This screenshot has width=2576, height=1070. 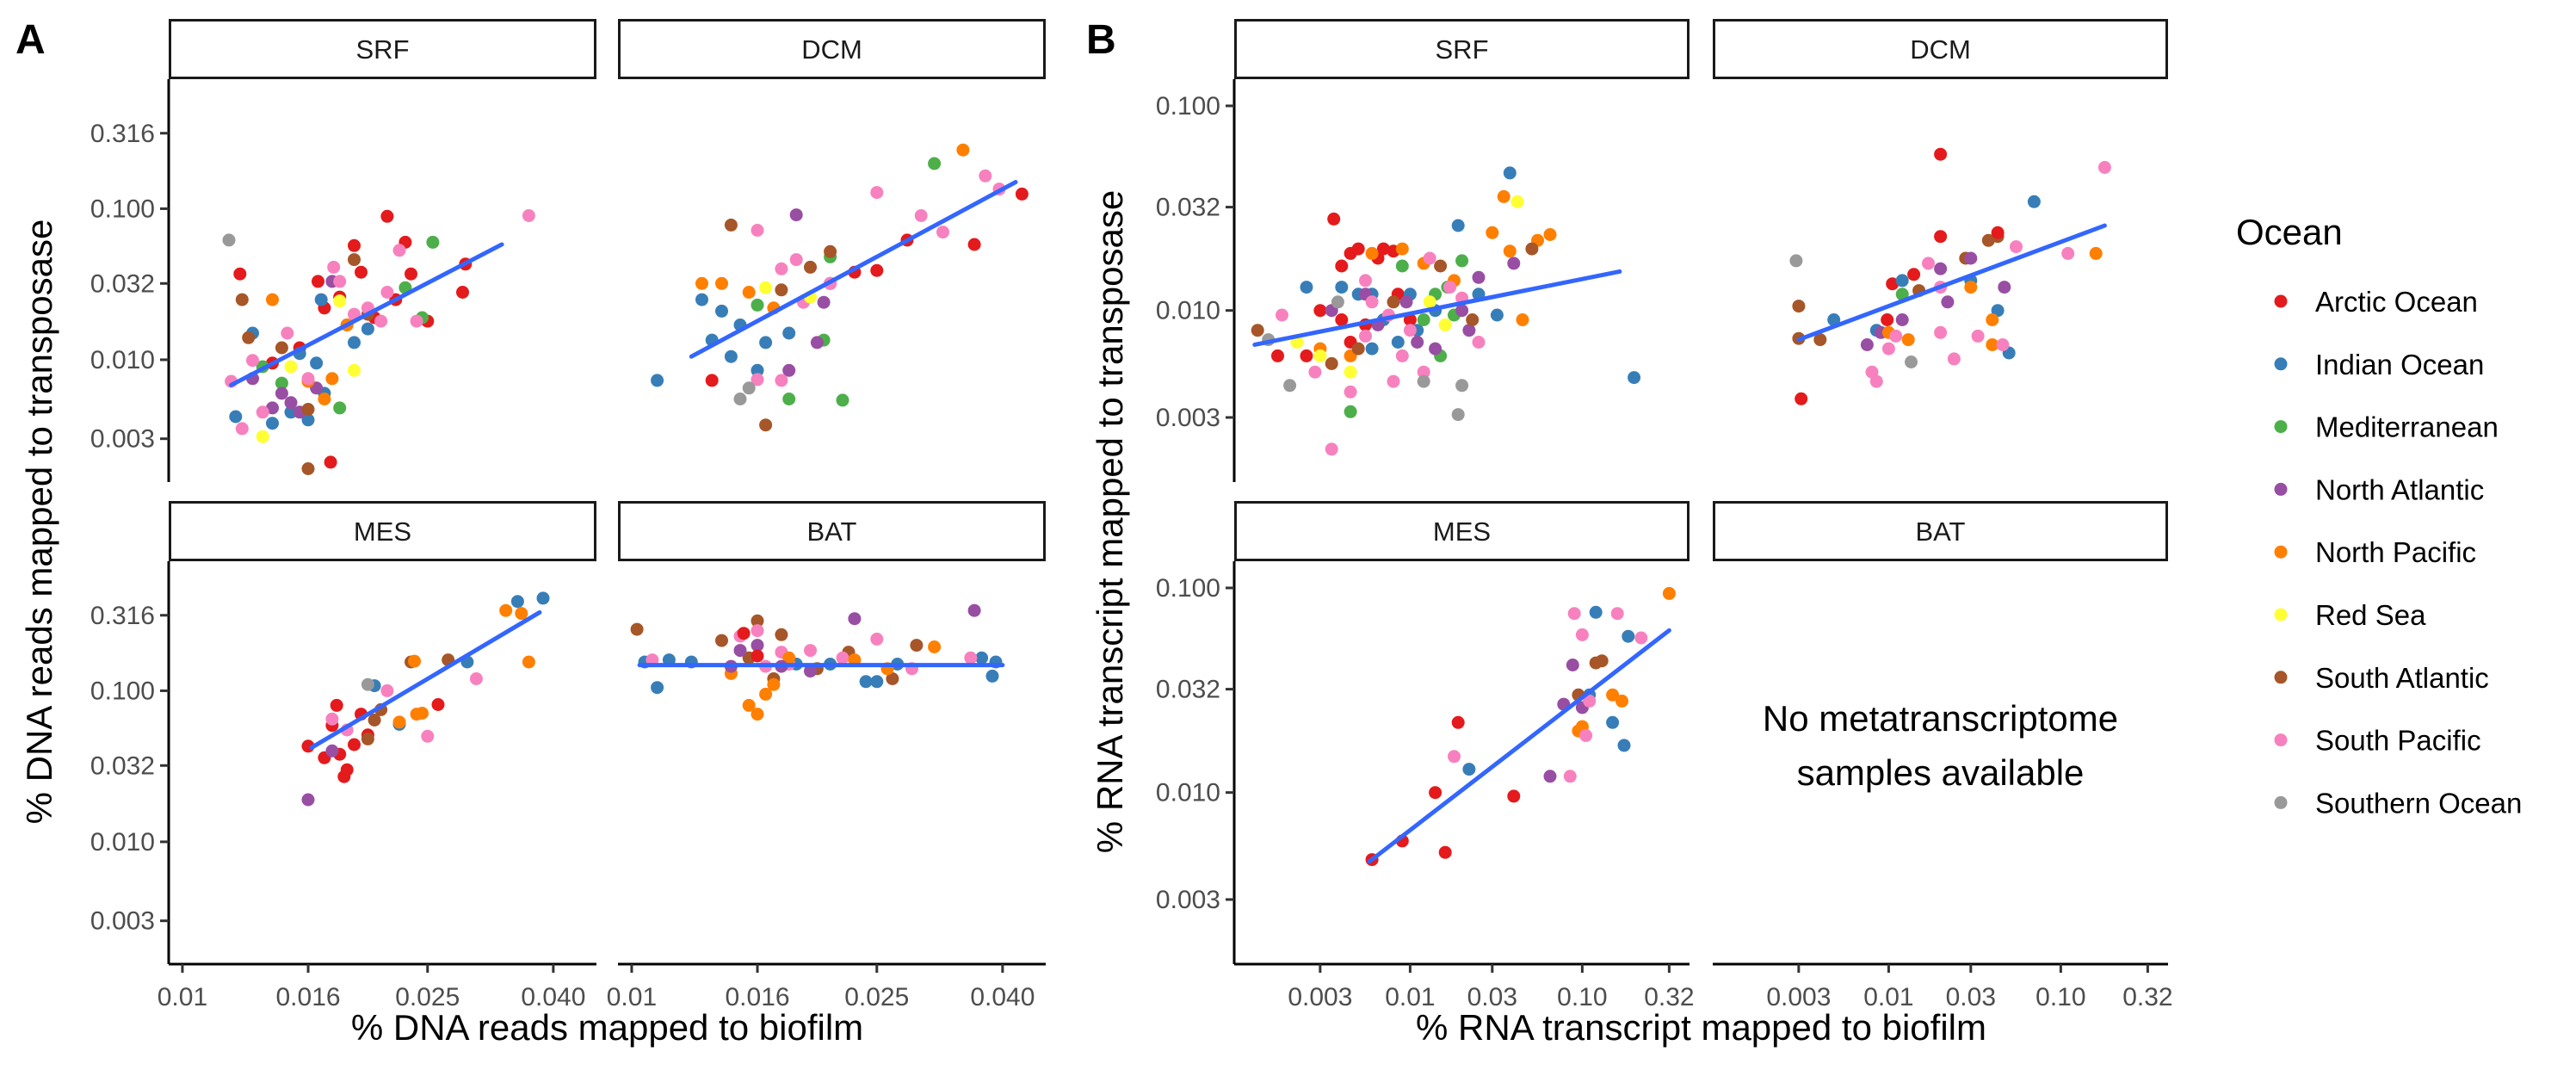 I want to click on facet-dcm: DCM, so click(x=832, y=225).